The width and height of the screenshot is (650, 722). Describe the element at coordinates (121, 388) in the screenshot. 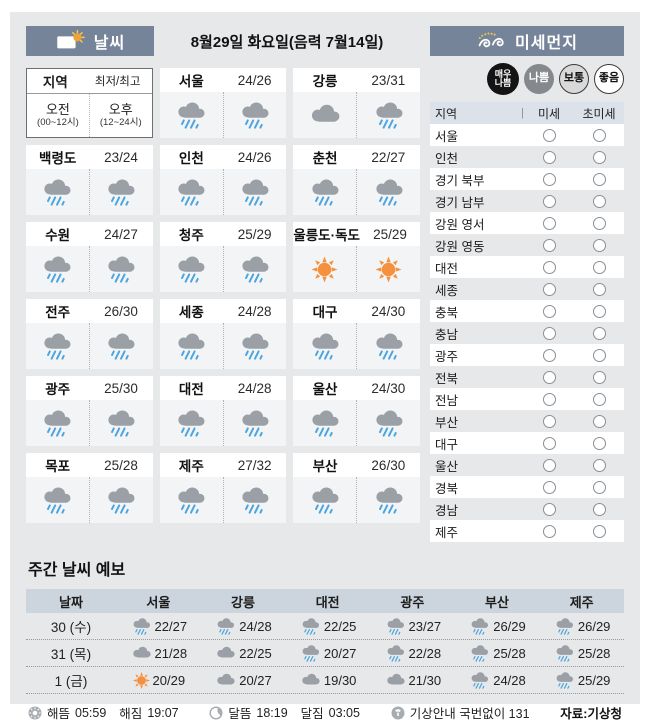

I see `city-temp: 25/30` at that location.